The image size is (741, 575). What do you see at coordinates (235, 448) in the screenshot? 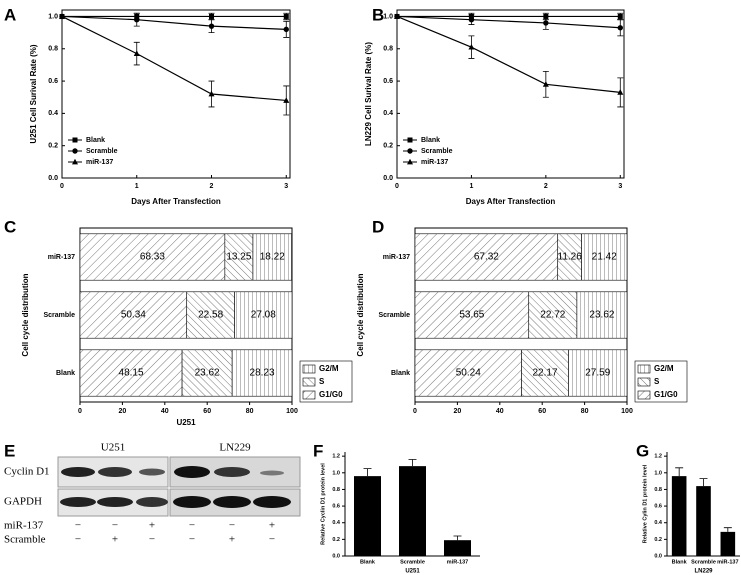
I see `cell-line-label: LN229` at bounding box center [235, 448].